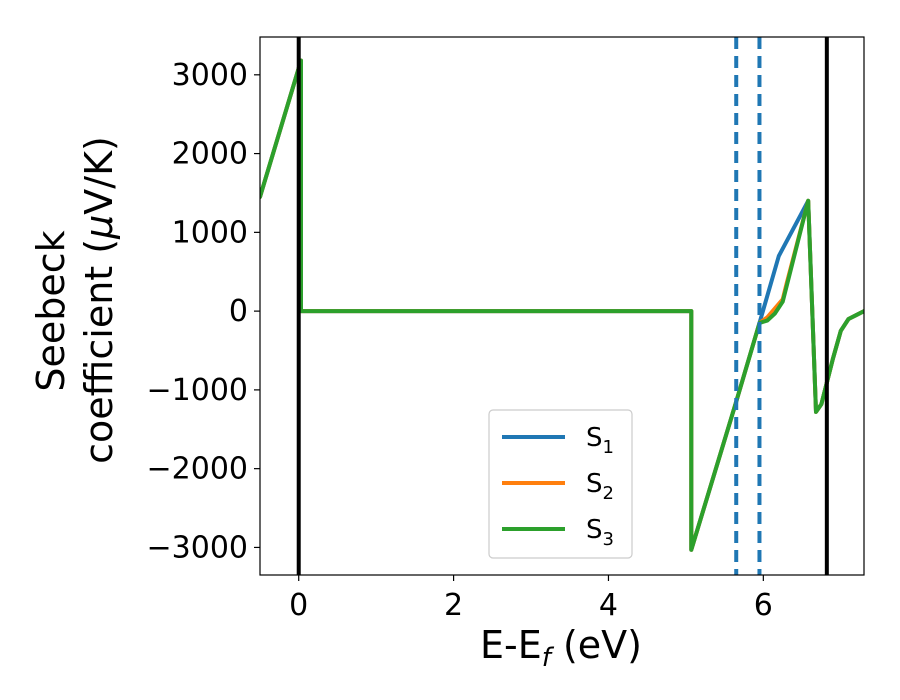 The image size is (900, 700). Describe the element at coordinates (561, 648) in the screenshot. I see `x-axis-label: E-Ef (eV)` at that location.